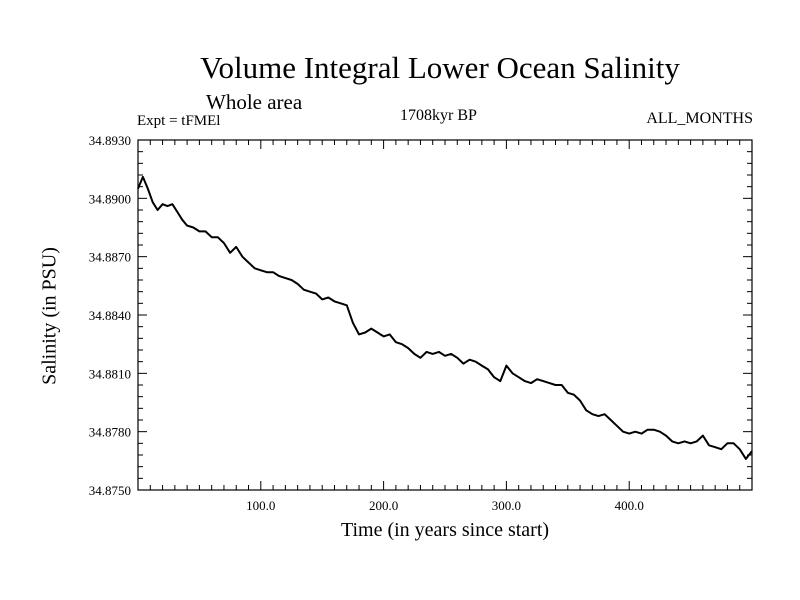 This screenshot has width=800, height=600. Describe the element at coordinates (445, 530) in the screenshot. I see `x-axis-label: Time (in years since start)` at that location.